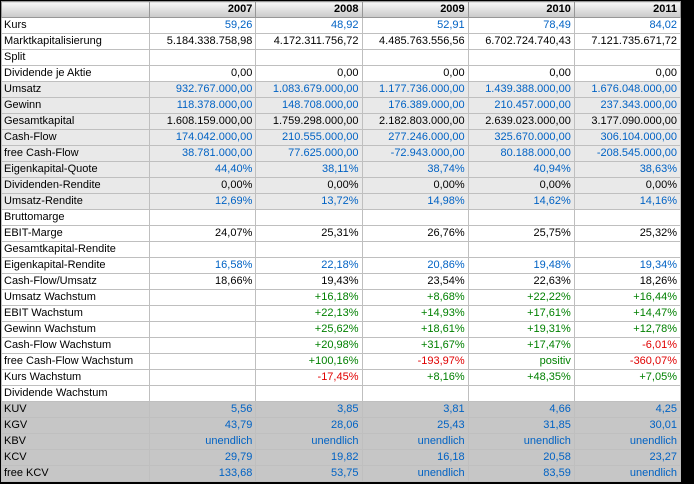 This screenshot has width=694, height=484. I want to click on year-header-2008: 2008, so click(309, 9).